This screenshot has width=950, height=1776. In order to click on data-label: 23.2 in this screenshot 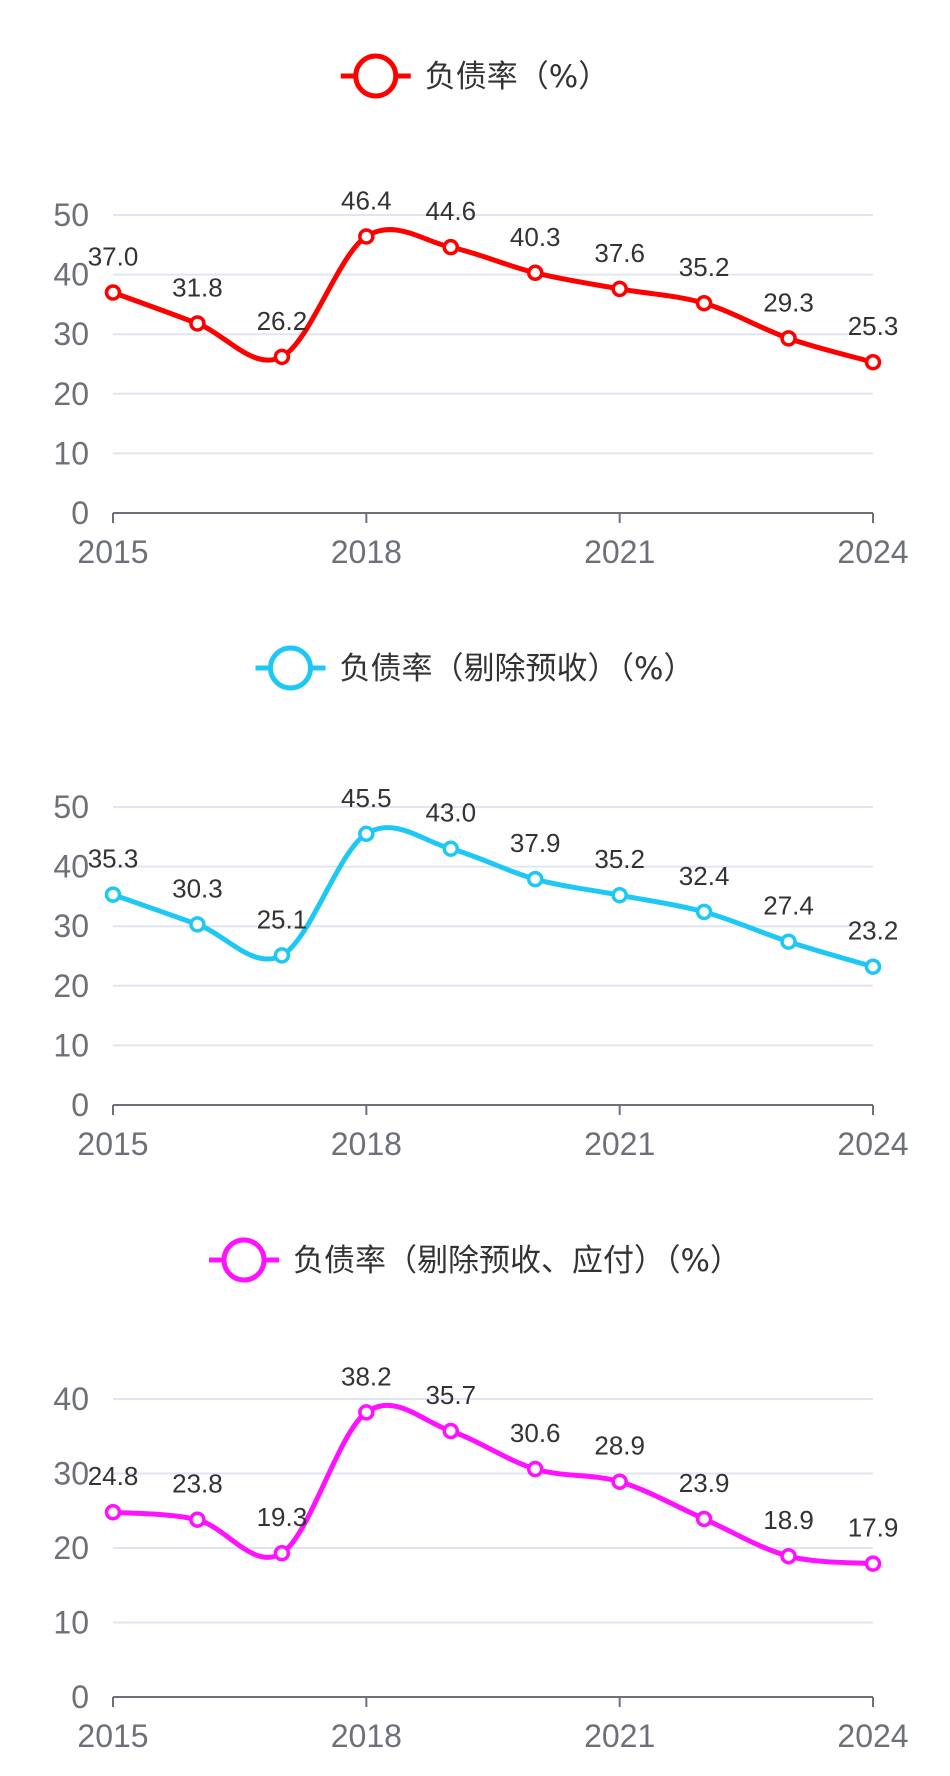, I will do `click(873, 931)`.